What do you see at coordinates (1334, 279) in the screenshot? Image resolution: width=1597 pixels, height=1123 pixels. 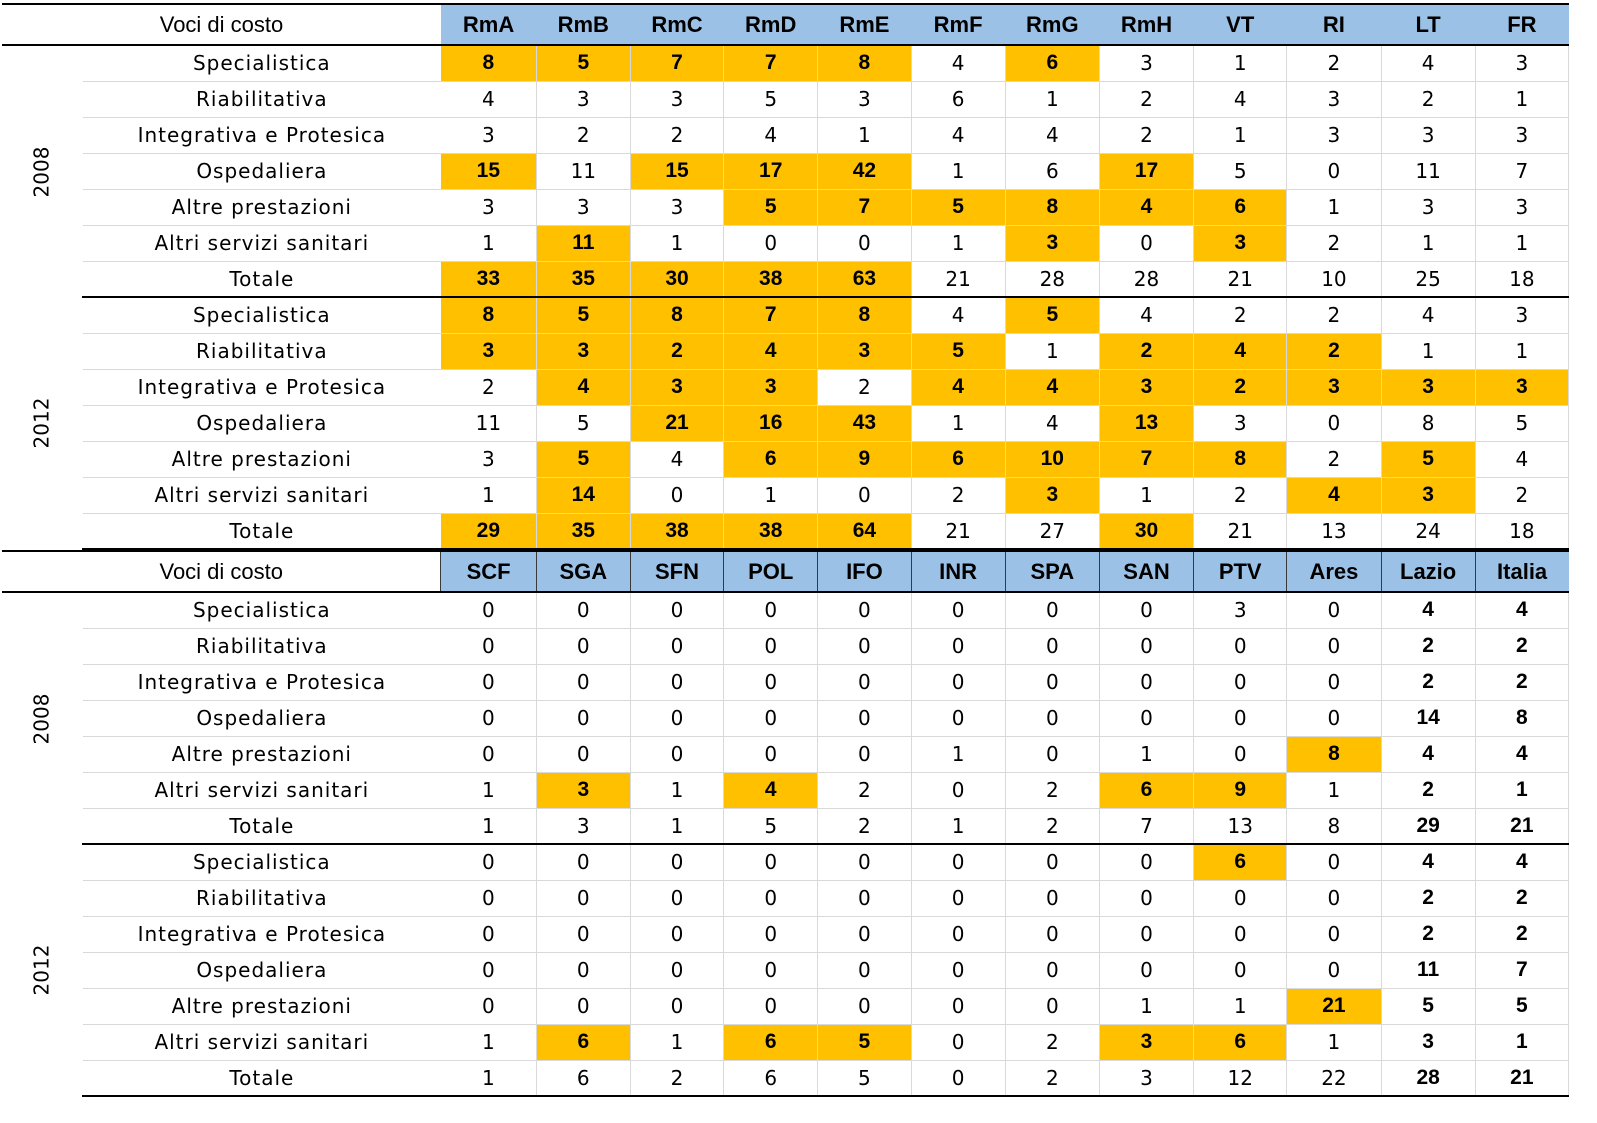 I see `value-cell: 10` at bounding box center [1334, 279].